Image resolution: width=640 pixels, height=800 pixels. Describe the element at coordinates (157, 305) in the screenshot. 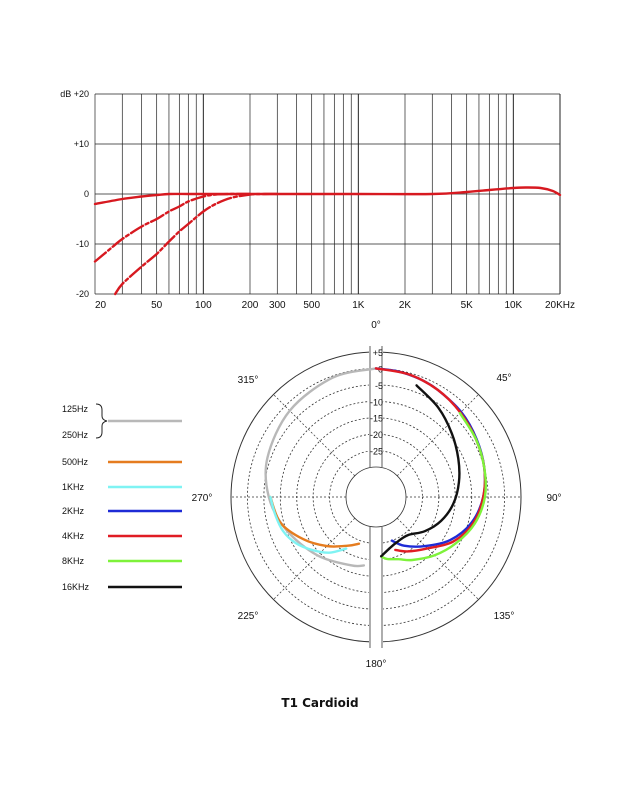

I see `x-tick-label: 50` at that location.